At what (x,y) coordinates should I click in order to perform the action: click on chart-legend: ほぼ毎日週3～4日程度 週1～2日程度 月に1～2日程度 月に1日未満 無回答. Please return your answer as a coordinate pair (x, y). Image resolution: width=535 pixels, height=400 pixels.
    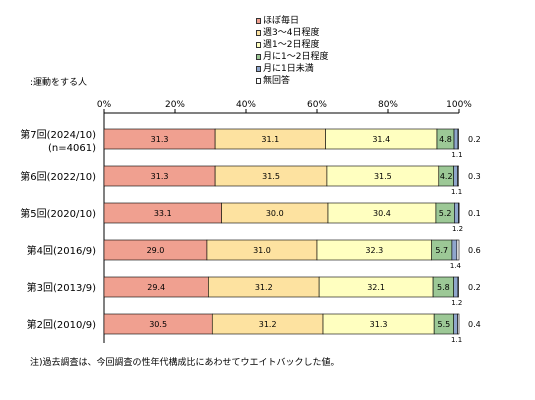
    Looking at the image, I should click on (292, 51).